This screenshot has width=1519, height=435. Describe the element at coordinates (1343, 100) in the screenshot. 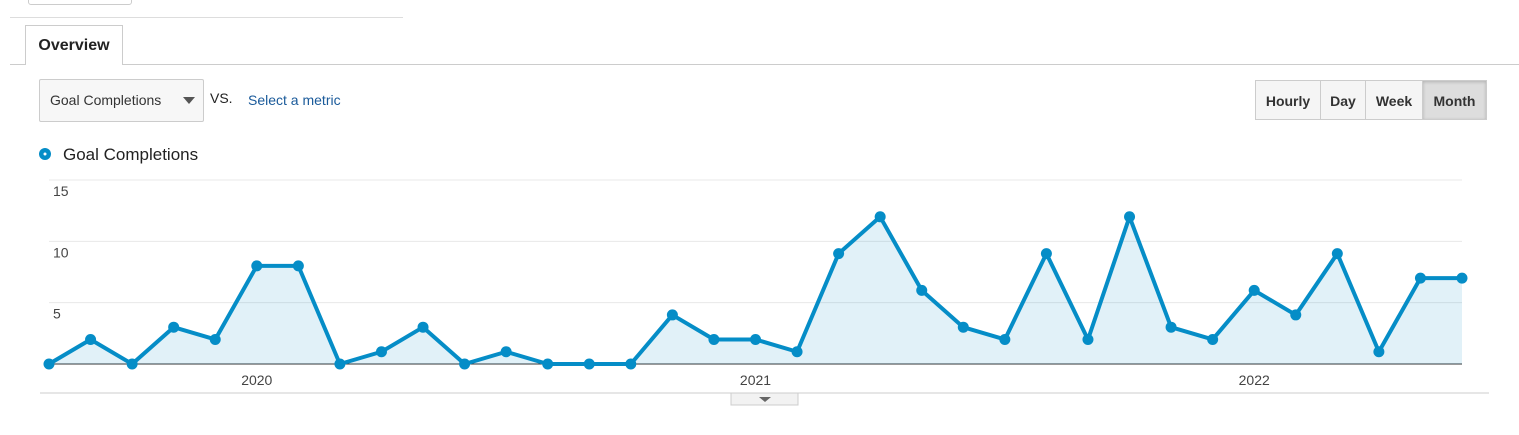

I see `granularity-button: Day` at that location.